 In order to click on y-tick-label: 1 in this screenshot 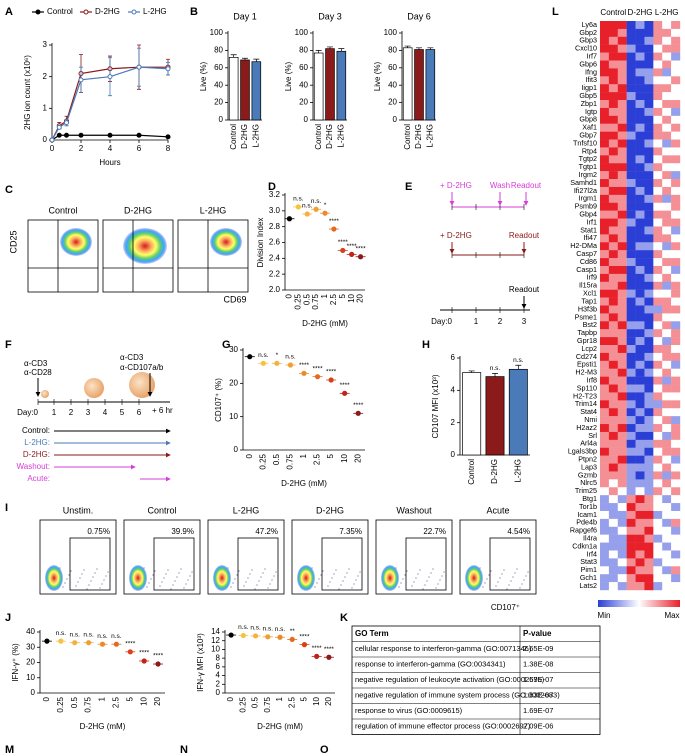, I will do `click(45, 107)`.